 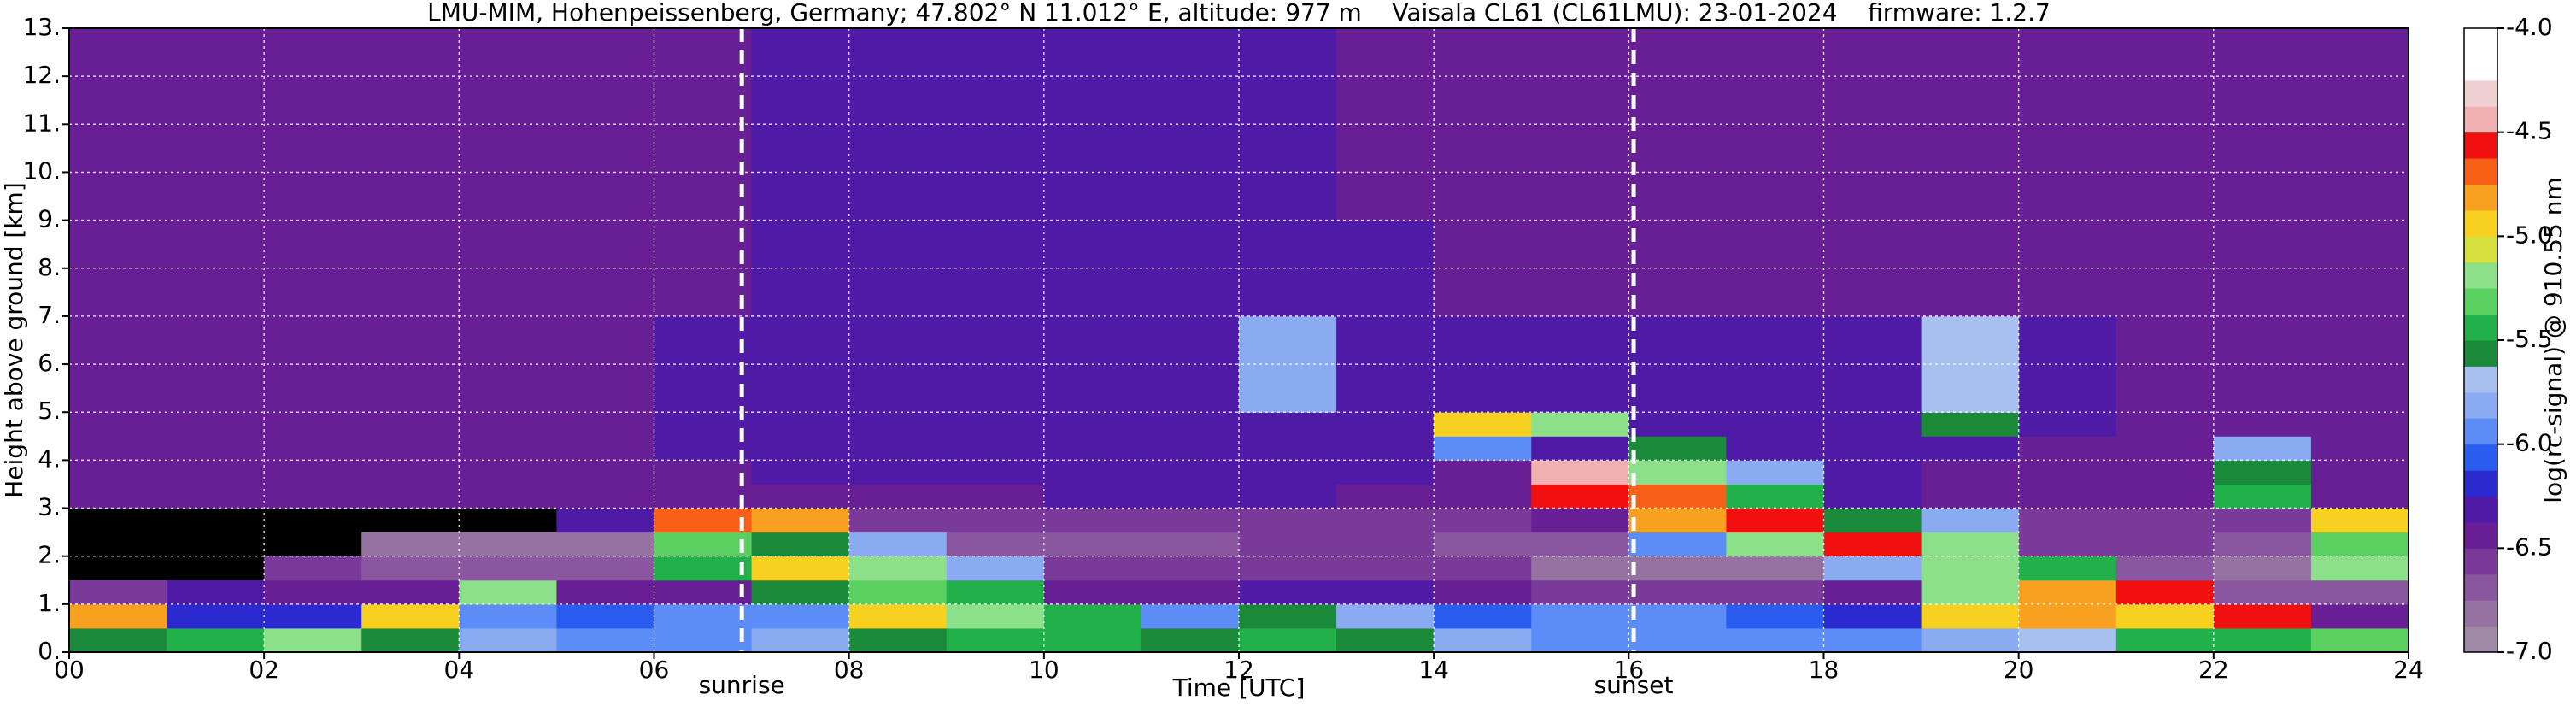 What do you see at coordinates (742, 685) in the screenshot?
I see `annotation-label: sunrise` at bounding box center [742, 685].